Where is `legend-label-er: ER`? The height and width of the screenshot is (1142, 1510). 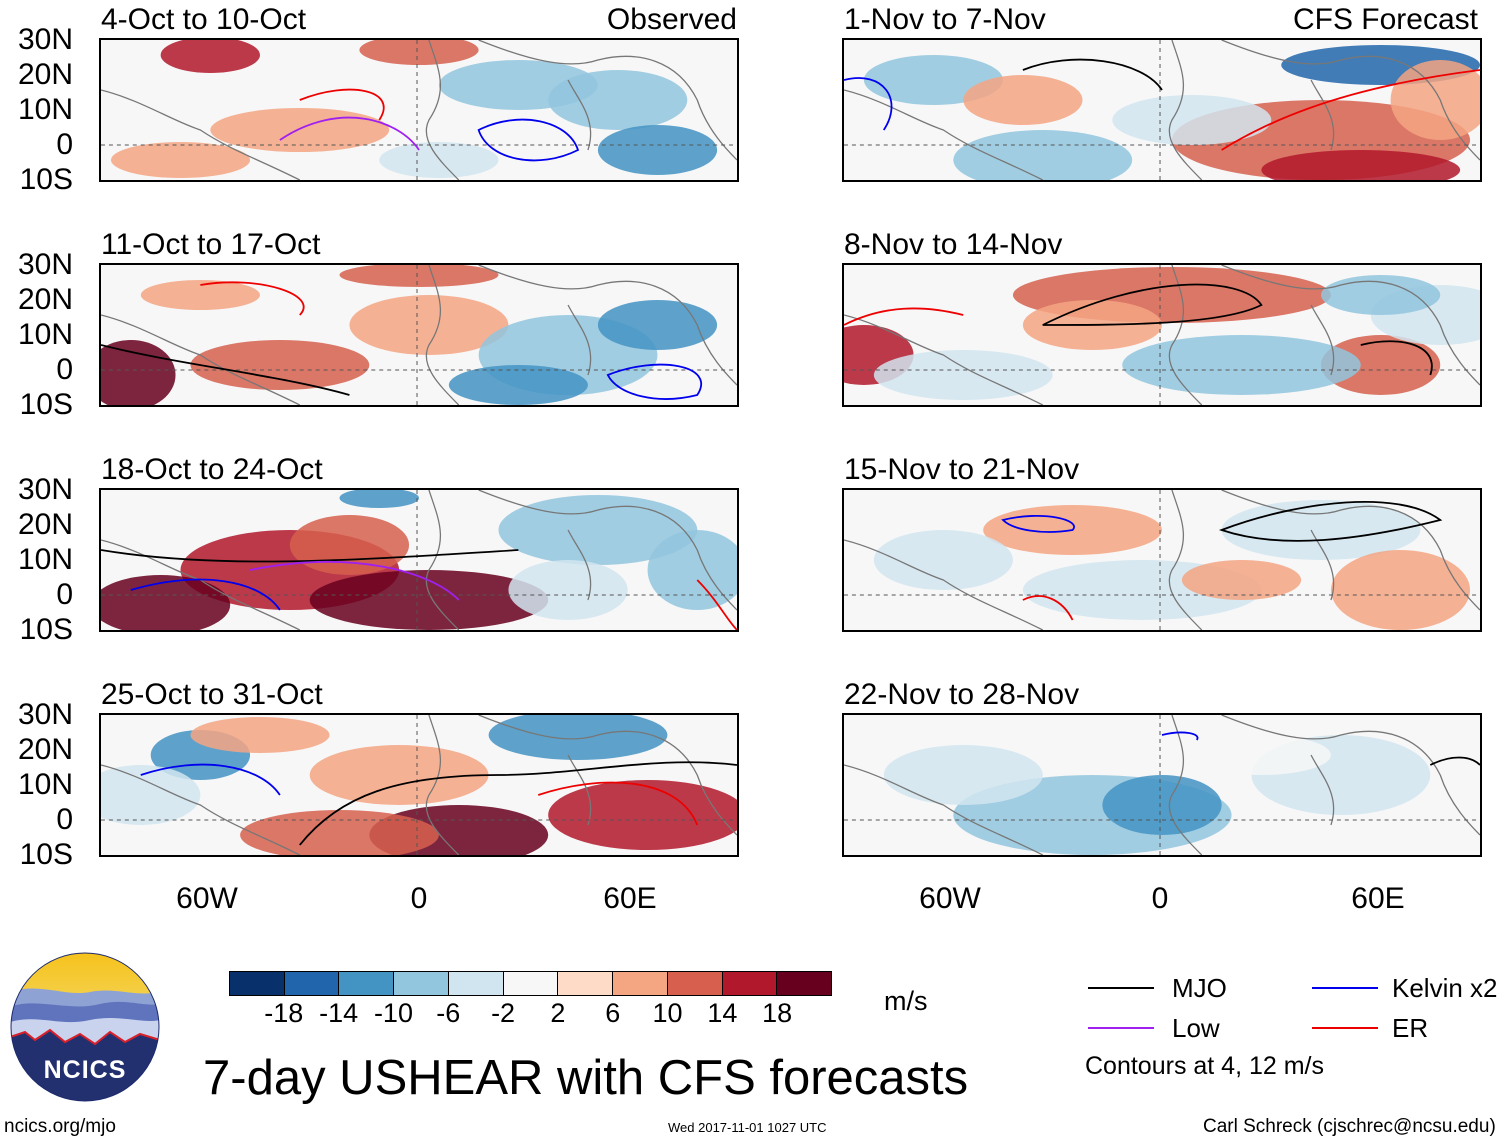 legend-label-er: ER is located at coordinates (1410, 1028).